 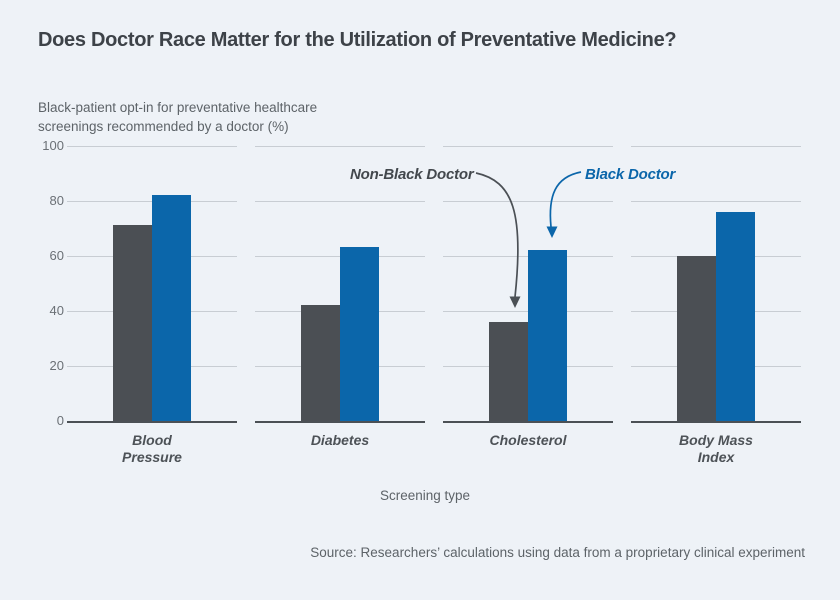 What do you see at coordinates (56, 365) in the screenshot?
I see `y-axis-tick-label-20: 20` at bounding box center [56, 365].